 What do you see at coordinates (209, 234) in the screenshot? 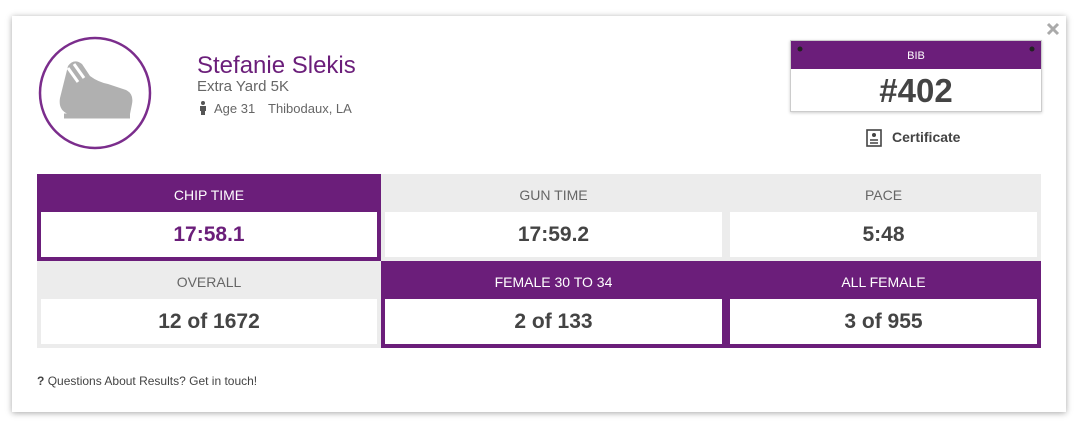
I see `tile-value: 17:58.1` at bounding box center [209, 234].